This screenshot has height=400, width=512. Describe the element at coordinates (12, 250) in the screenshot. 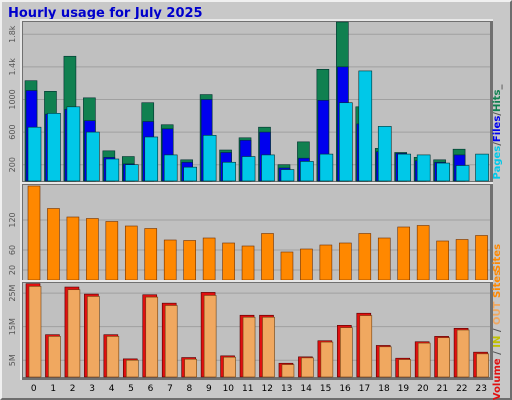

I see `y-tick-label: 60` at that location.